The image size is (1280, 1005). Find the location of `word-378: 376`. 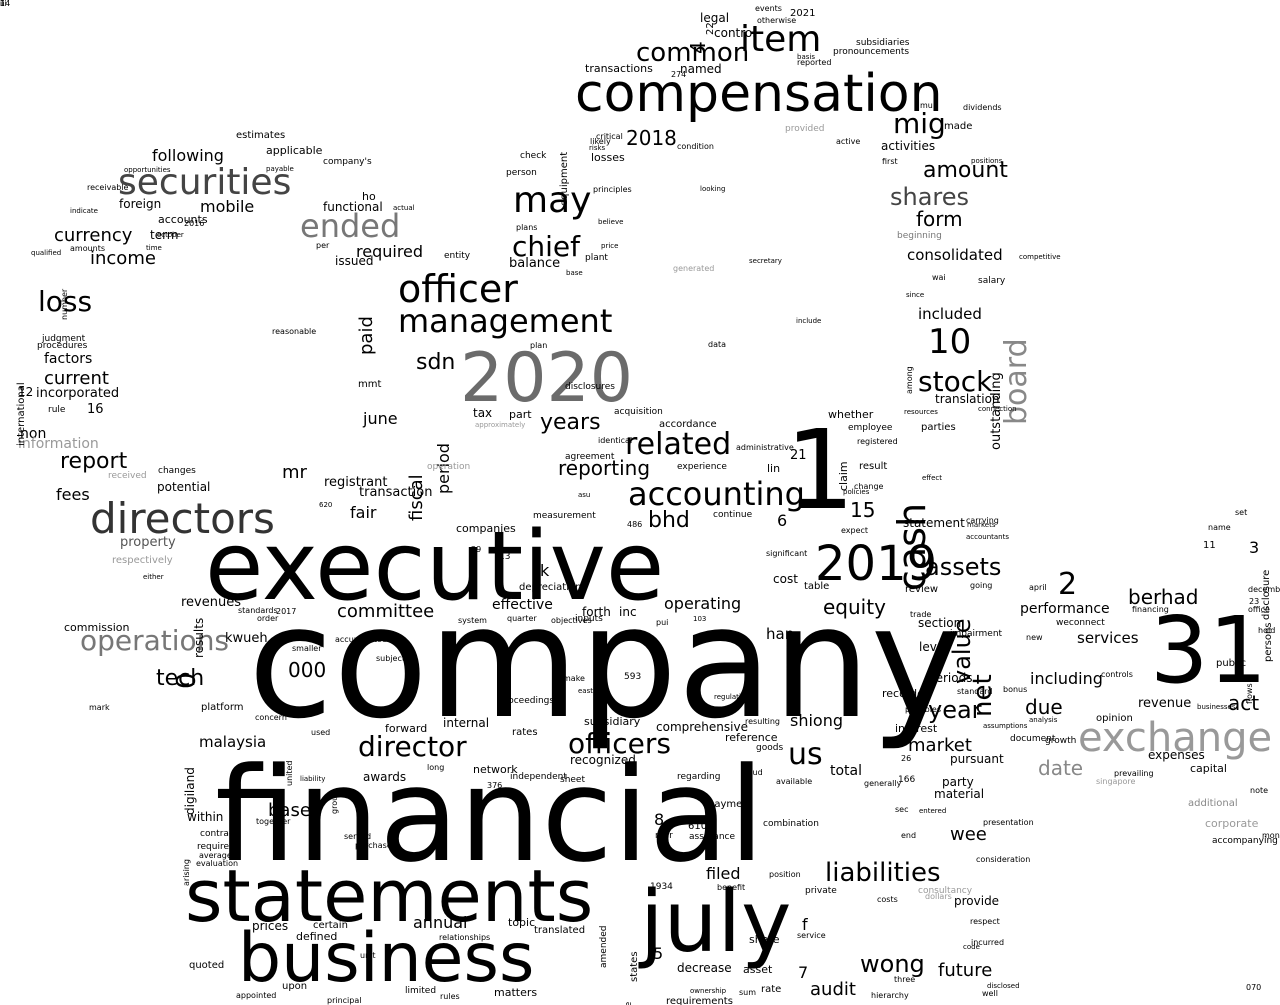

word-378: 376 is located at coordinates (495, 785).